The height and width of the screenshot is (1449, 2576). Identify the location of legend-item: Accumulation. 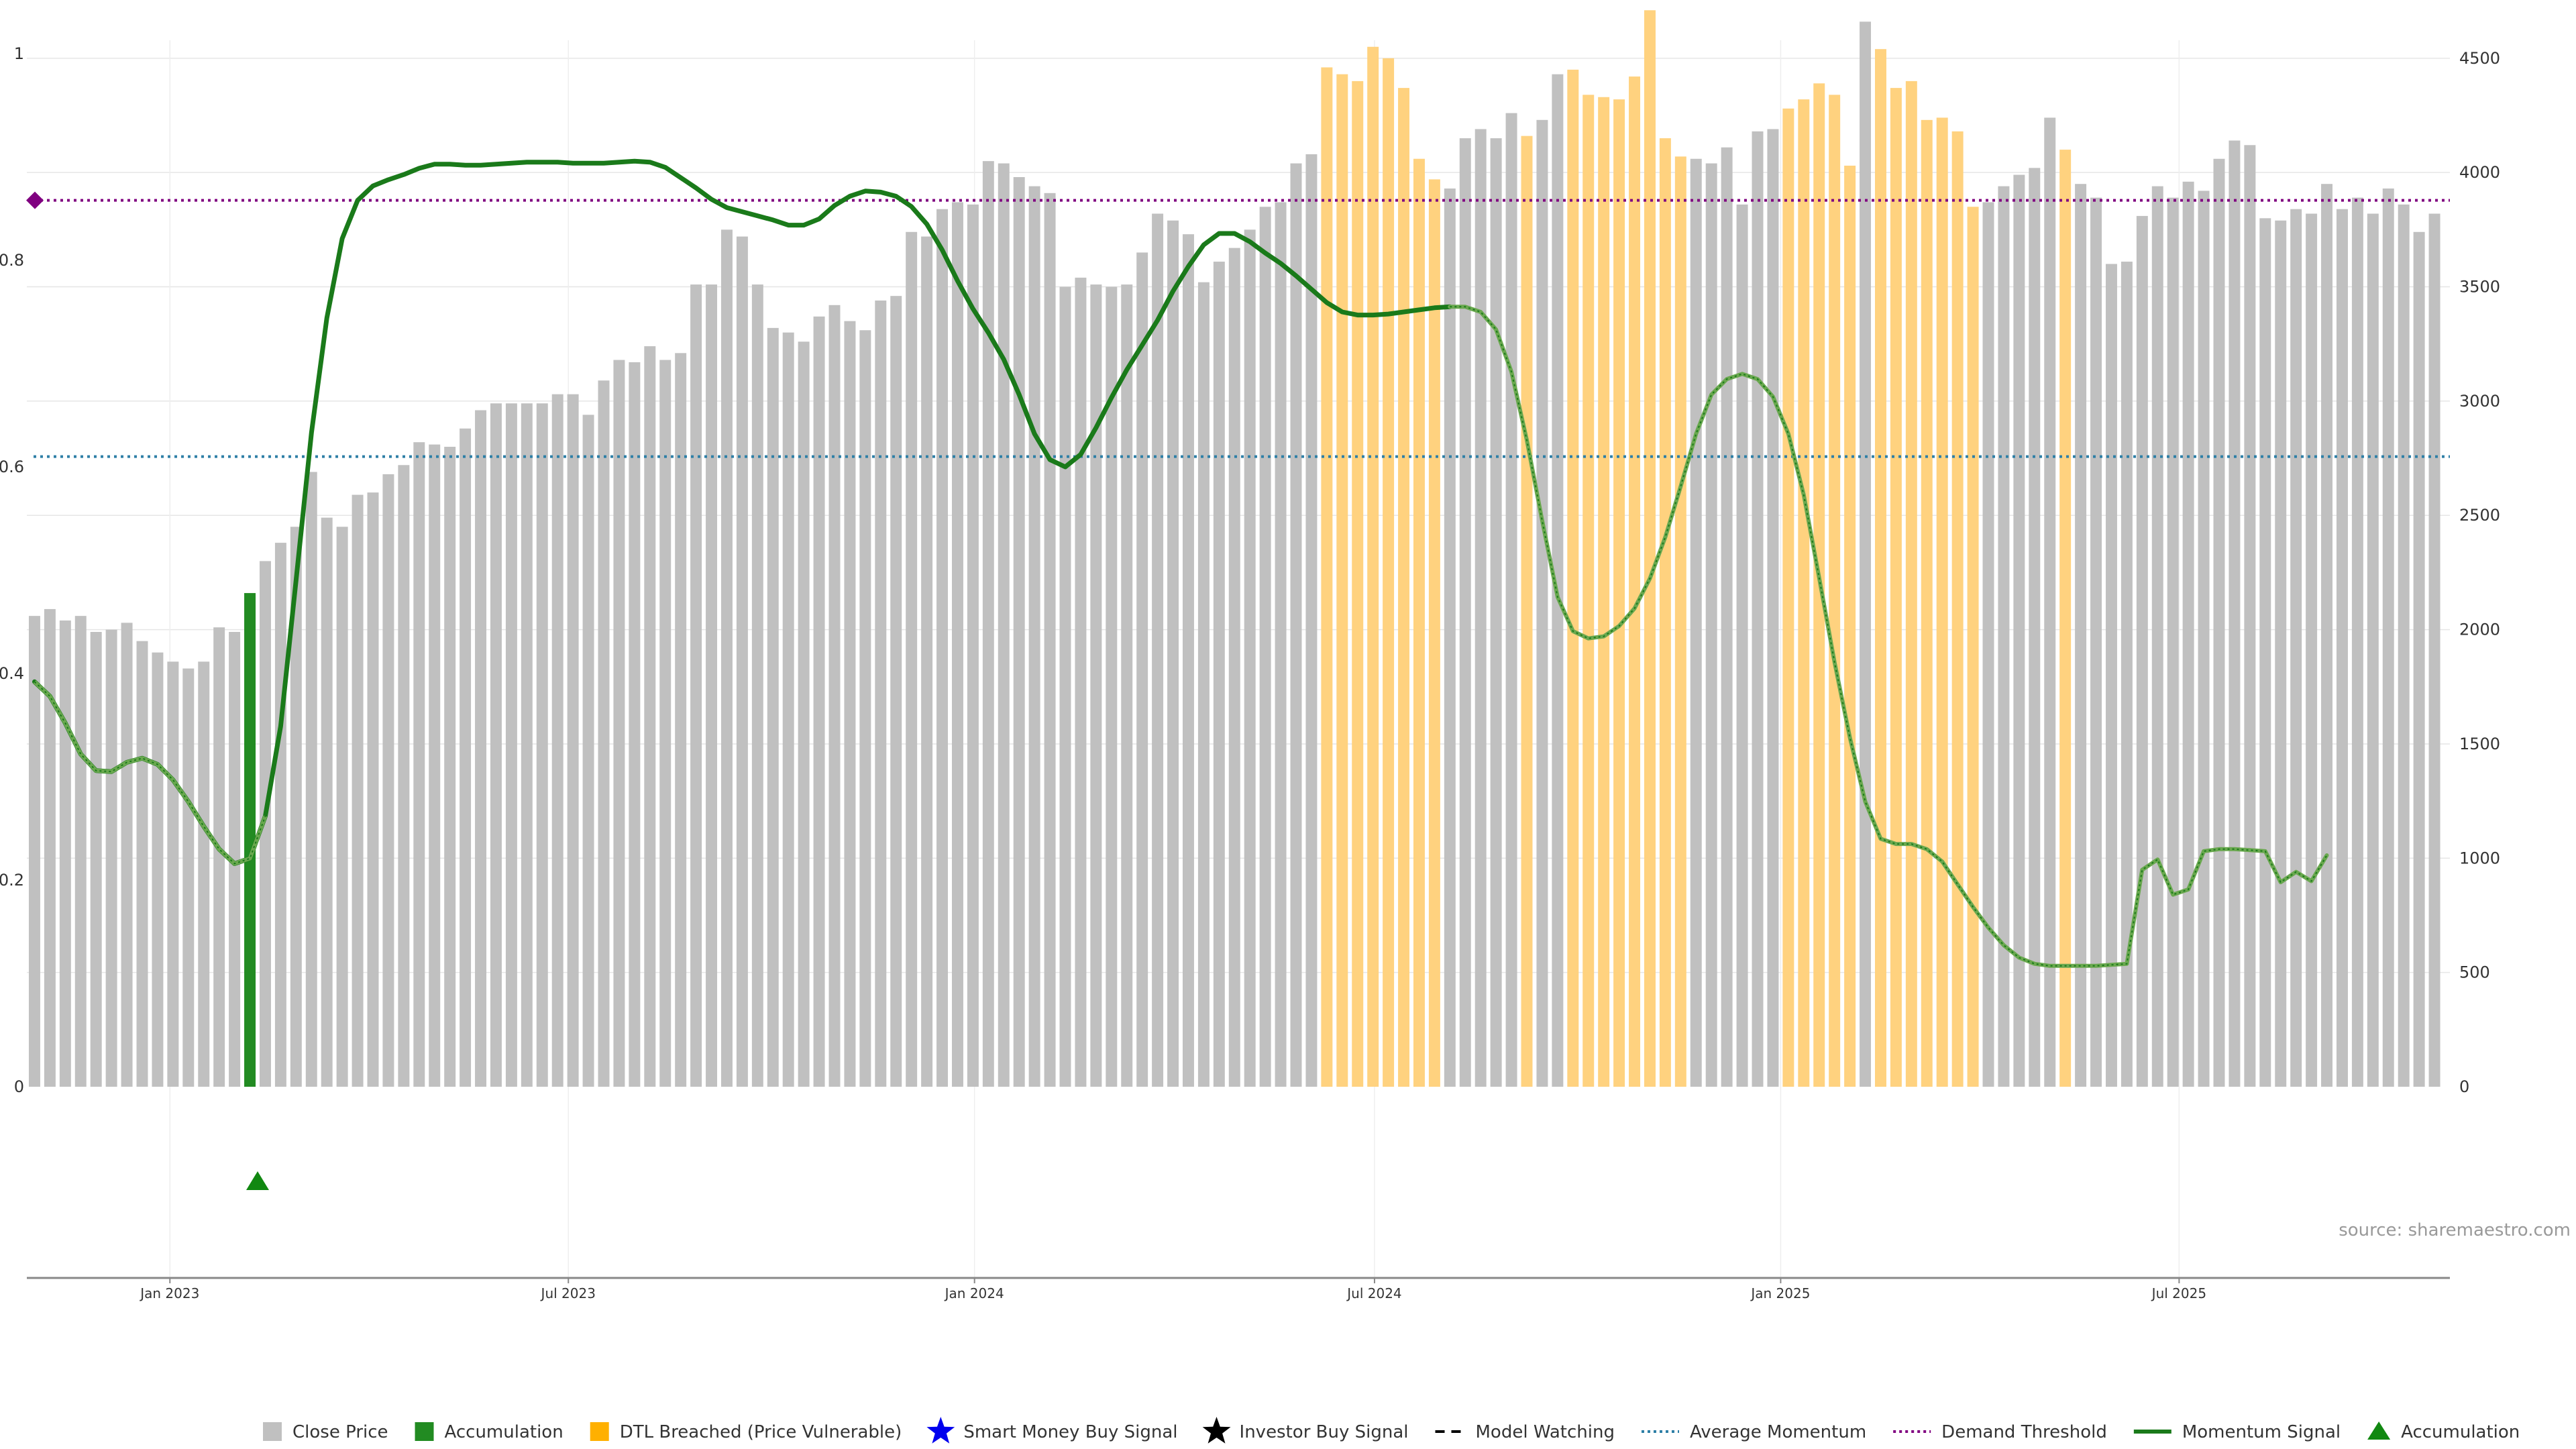
(489, 1432).